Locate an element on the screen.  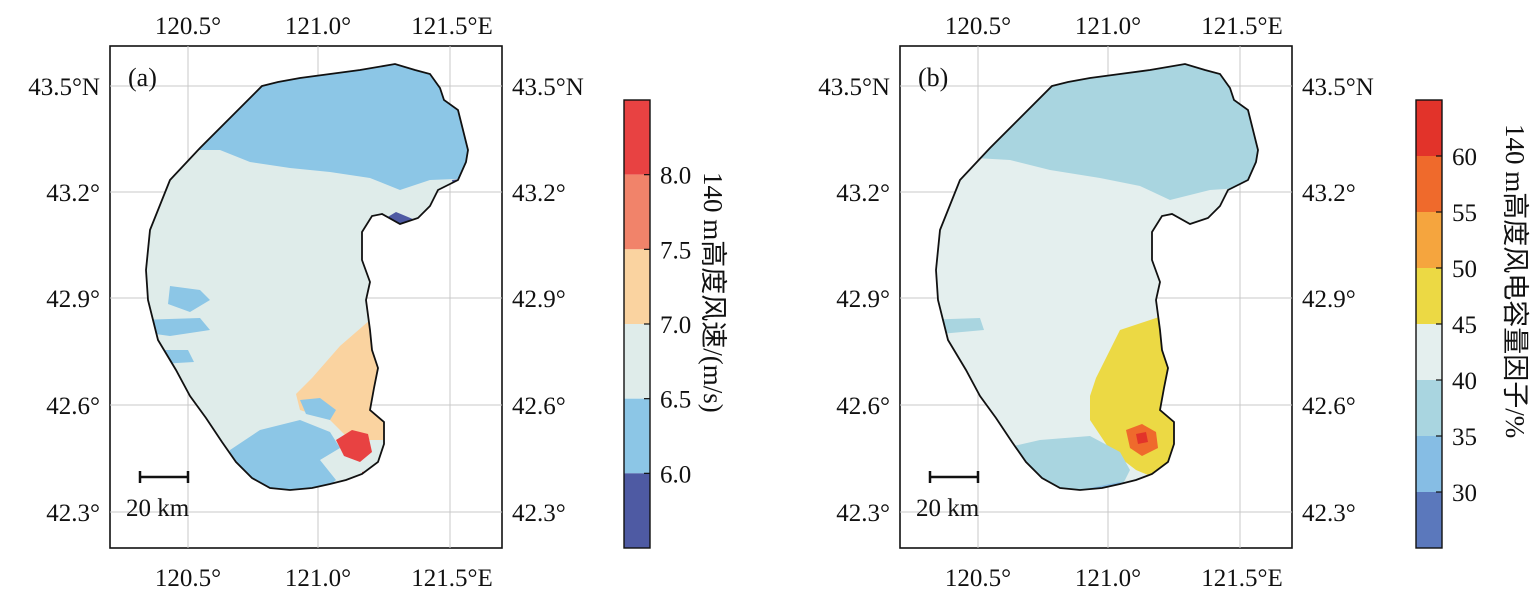
panel-a-lon-ticks-top: 120.5° 121.0° 121.5°E is located at coordinates (324, 26).